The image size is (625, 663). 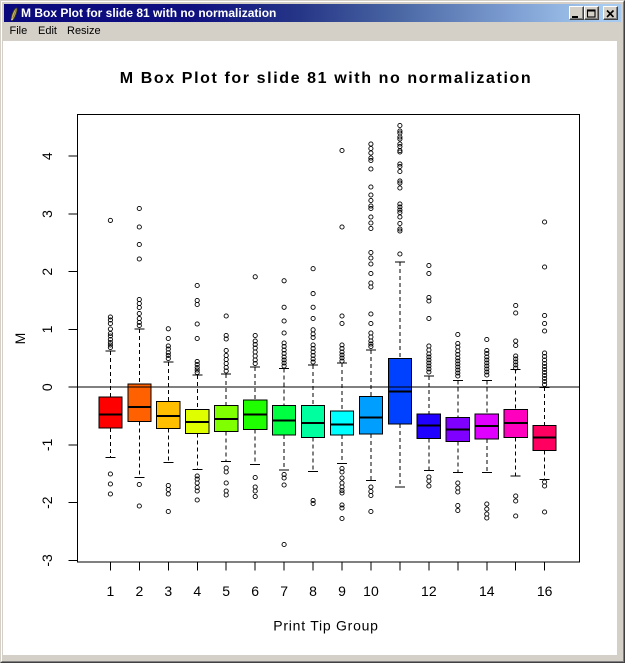 What do you see at coordinates (255, 591) in the screenshot?
I see `svg-text: 6` at bounding box center [255, 591].